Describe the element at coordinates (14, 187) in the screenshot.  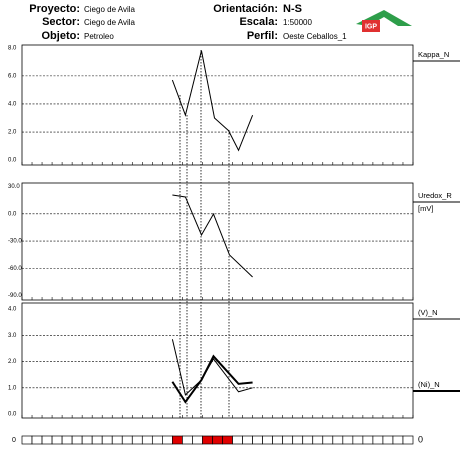
I see `y-tick-label: 30.0` at that location.